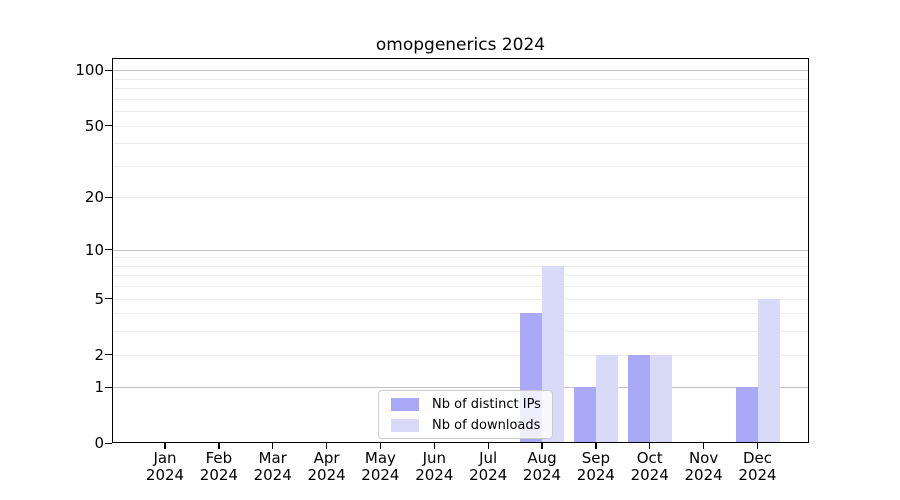 Image resolution: width=900 pixels, height=500 pixels. I want to click on y-tick-label: 20, so click(94, 197).